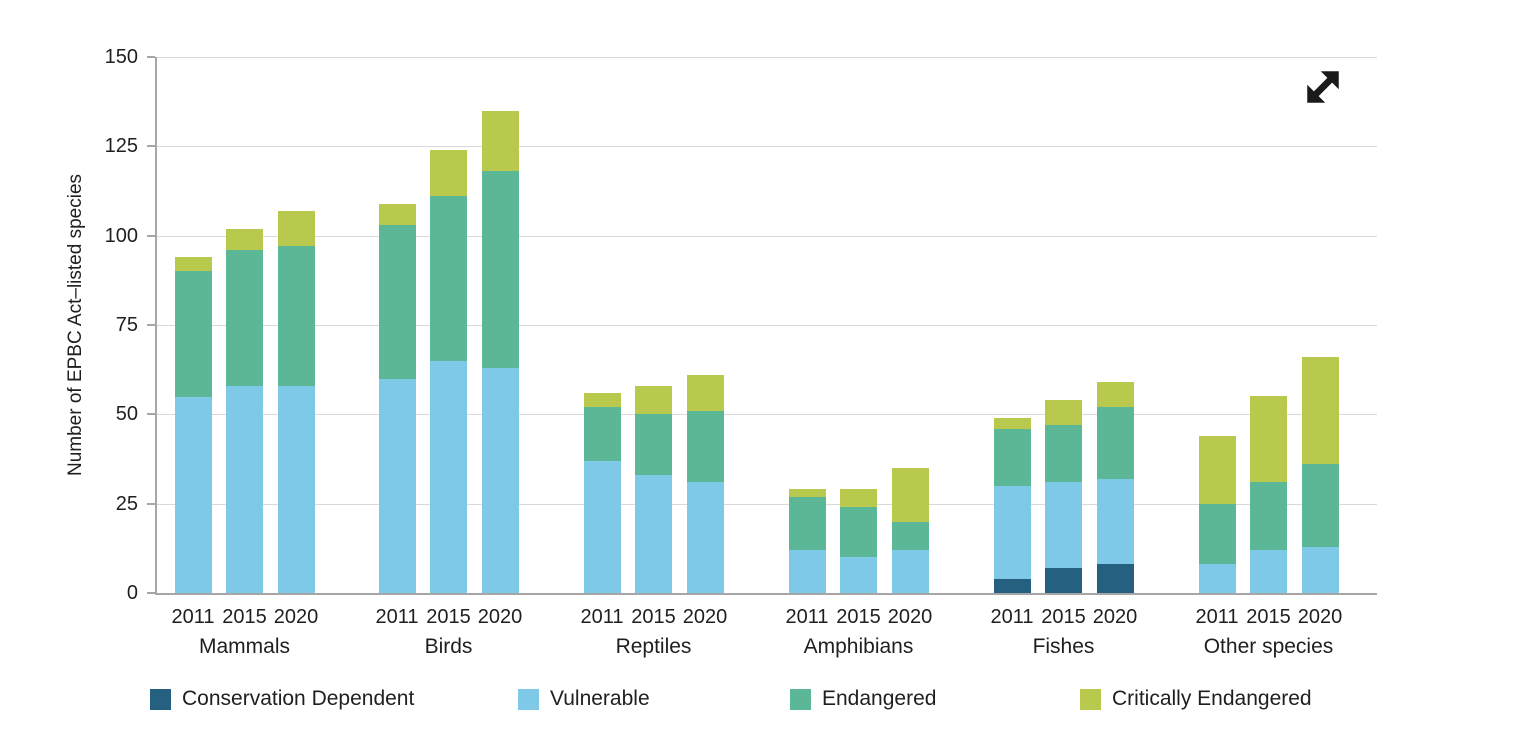 This screenshot has width=1536, height=755. I want to click on legend-label: Conservation Dependent, so click(298, 698).